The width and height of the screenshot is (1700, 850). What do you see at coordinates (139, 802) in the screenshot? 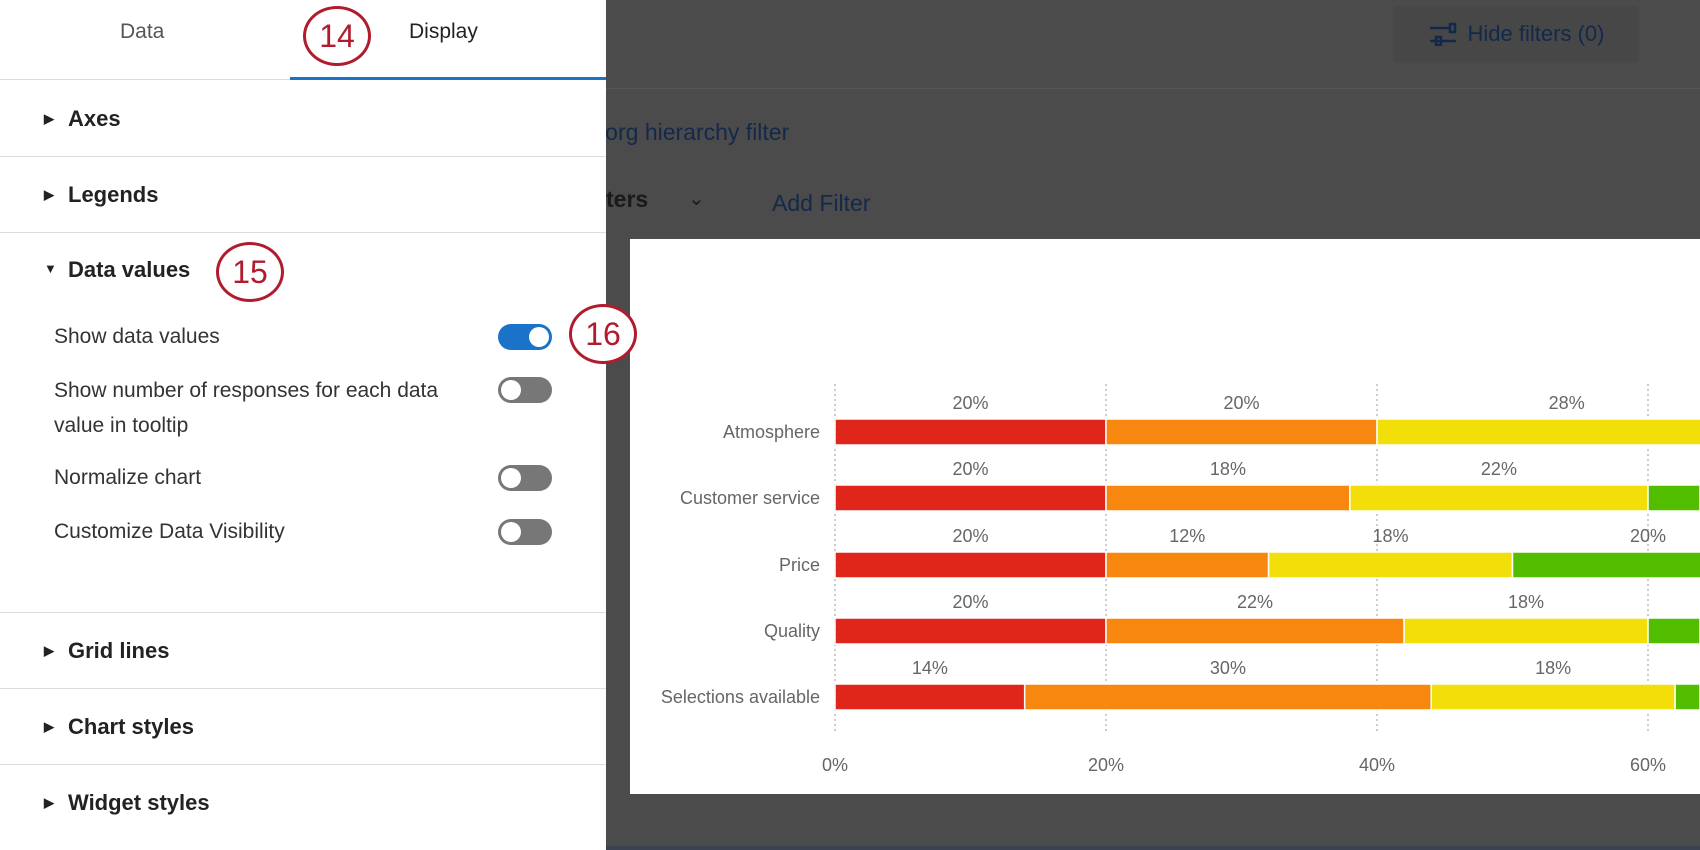
I see `section-label: Widget styles` at bounding box center [139, 802].